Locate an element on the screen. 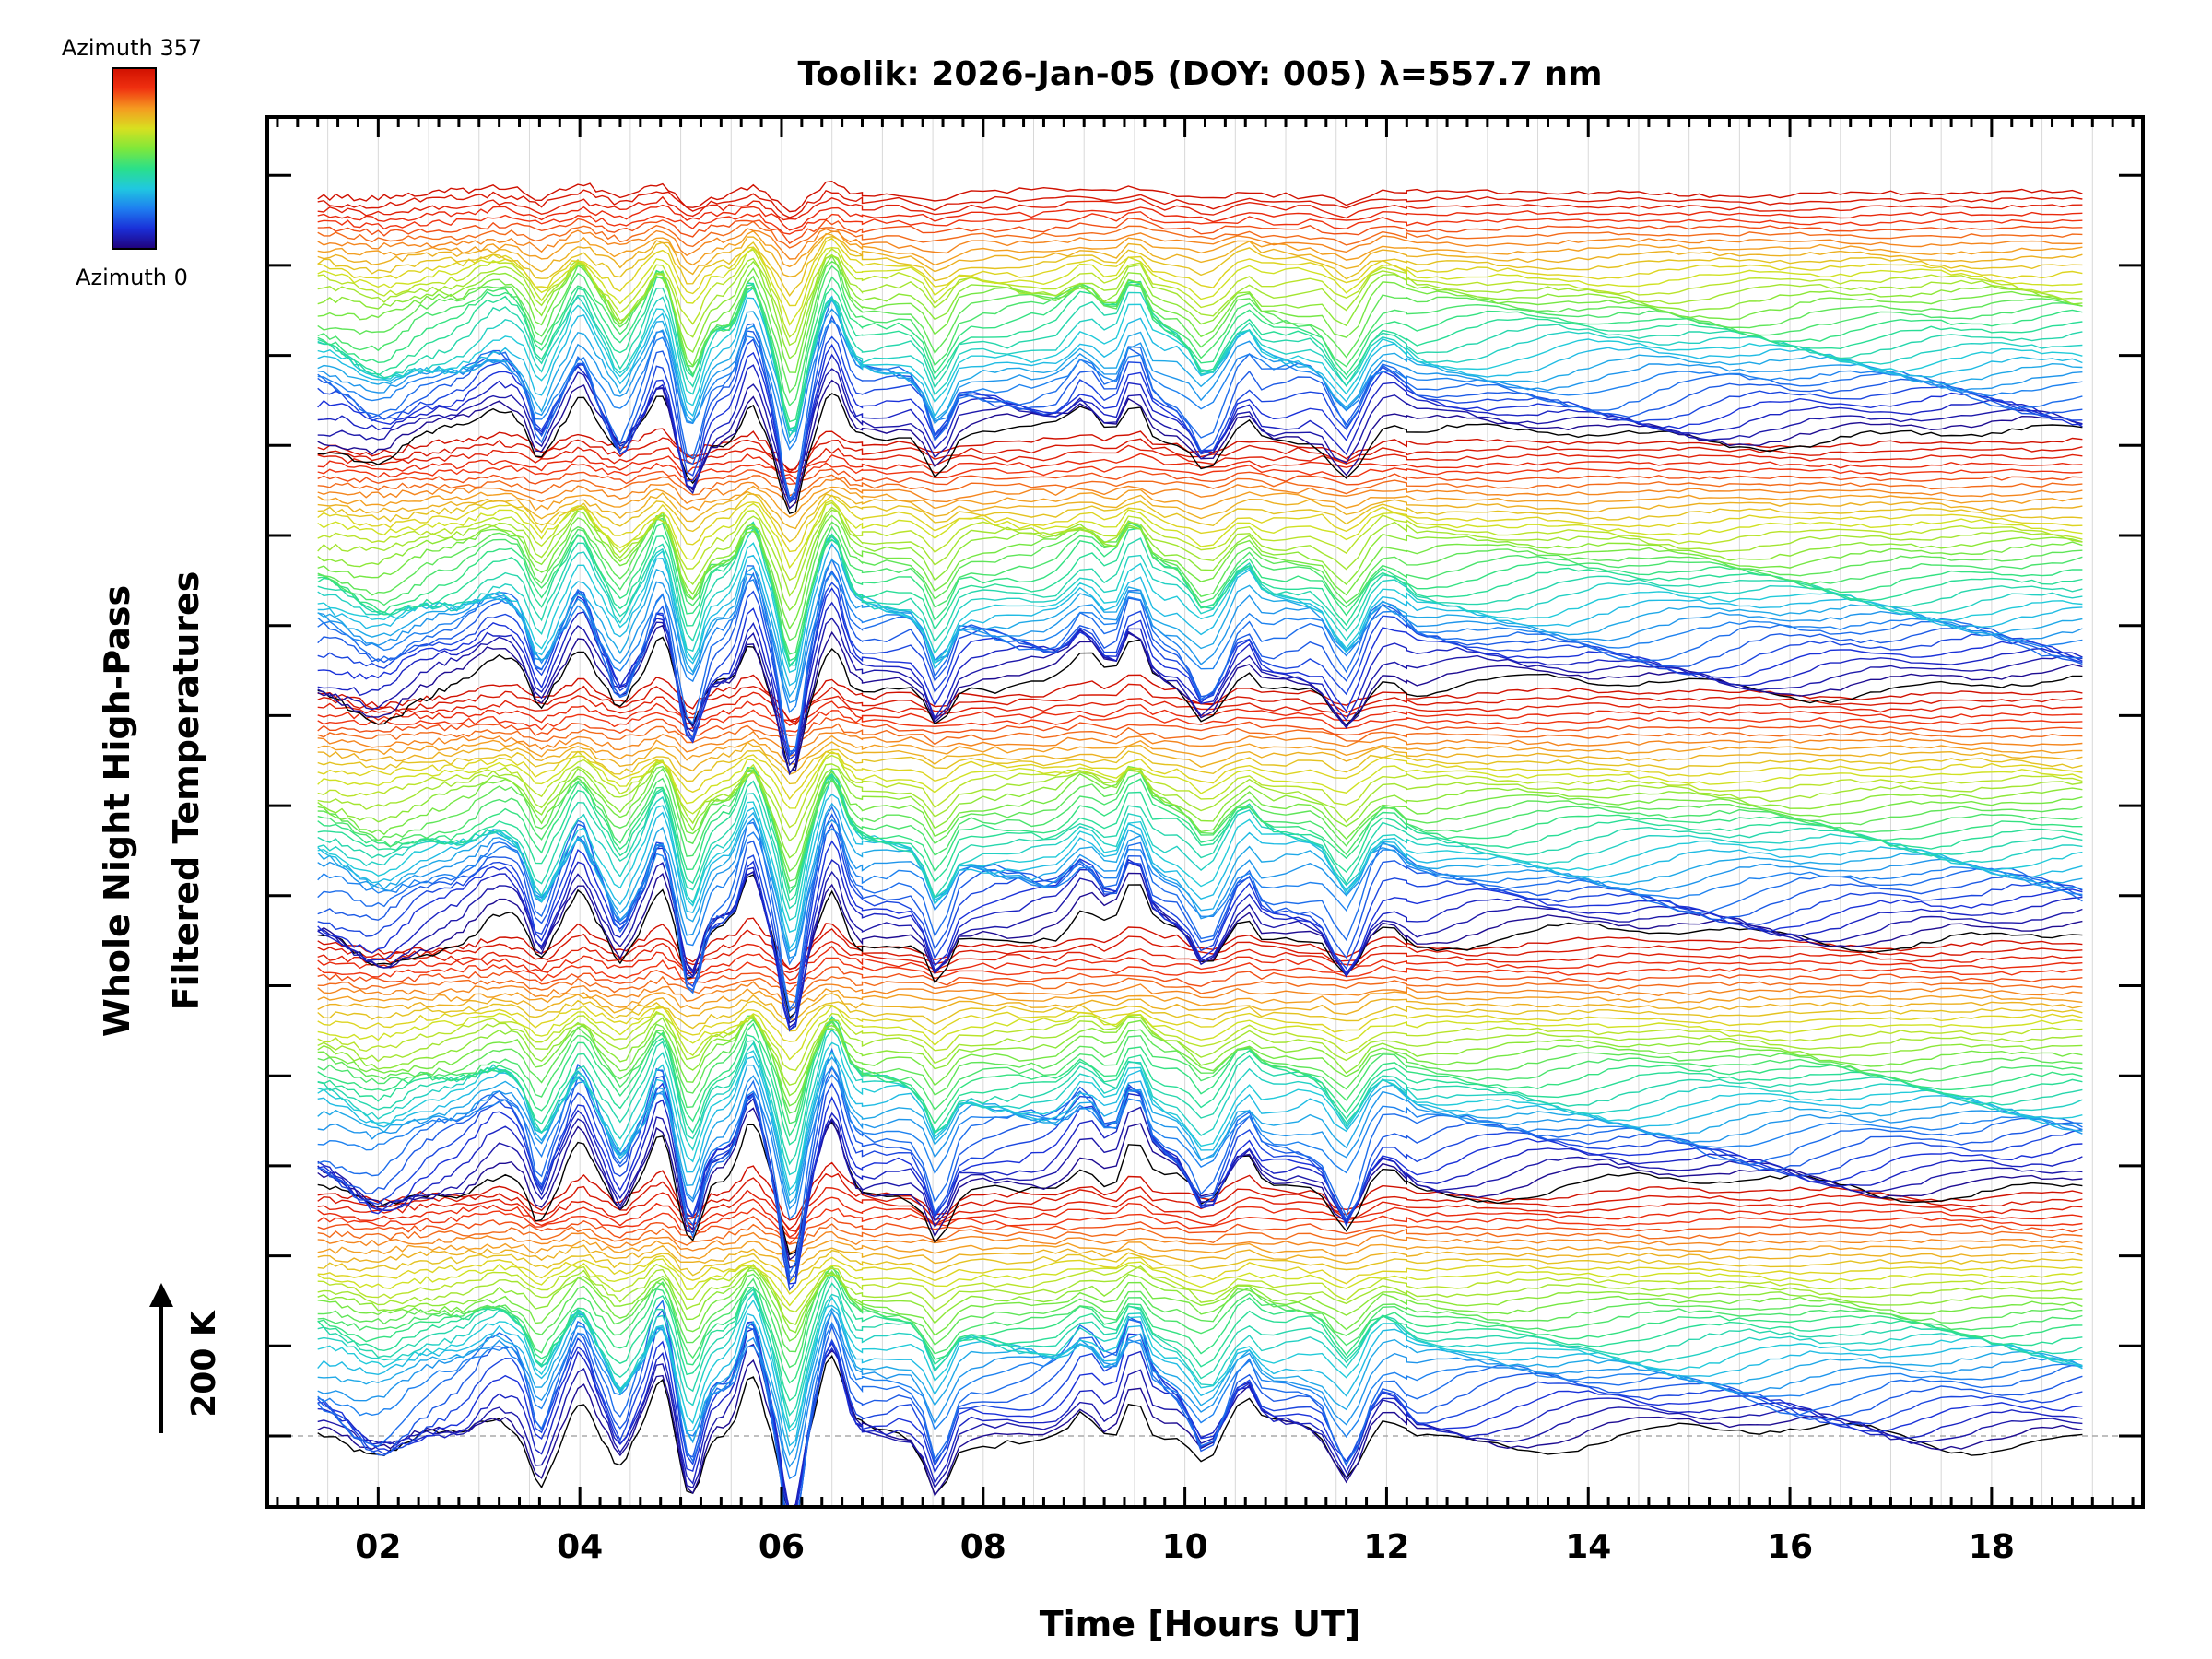 This screenshot has height=1659, width=2212. x-tick-label: 14 is located at coordinates (1588, 1547).